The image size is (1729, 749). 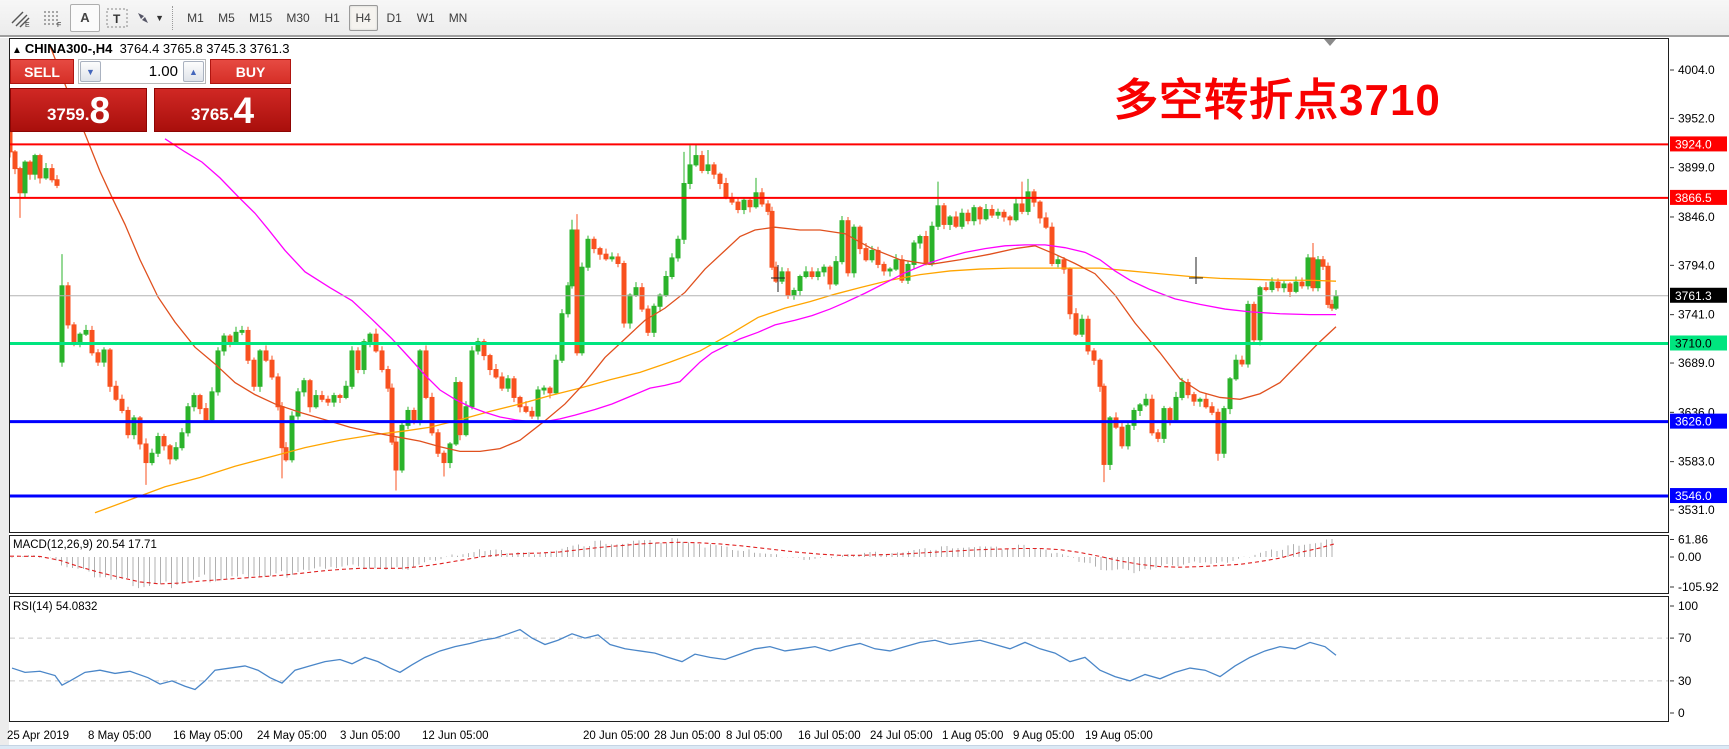 What do you see at coordinates (1685, 681) in the screenshot?
I see `rsi-axis-label: 30` at bounding box center [1685, 681].